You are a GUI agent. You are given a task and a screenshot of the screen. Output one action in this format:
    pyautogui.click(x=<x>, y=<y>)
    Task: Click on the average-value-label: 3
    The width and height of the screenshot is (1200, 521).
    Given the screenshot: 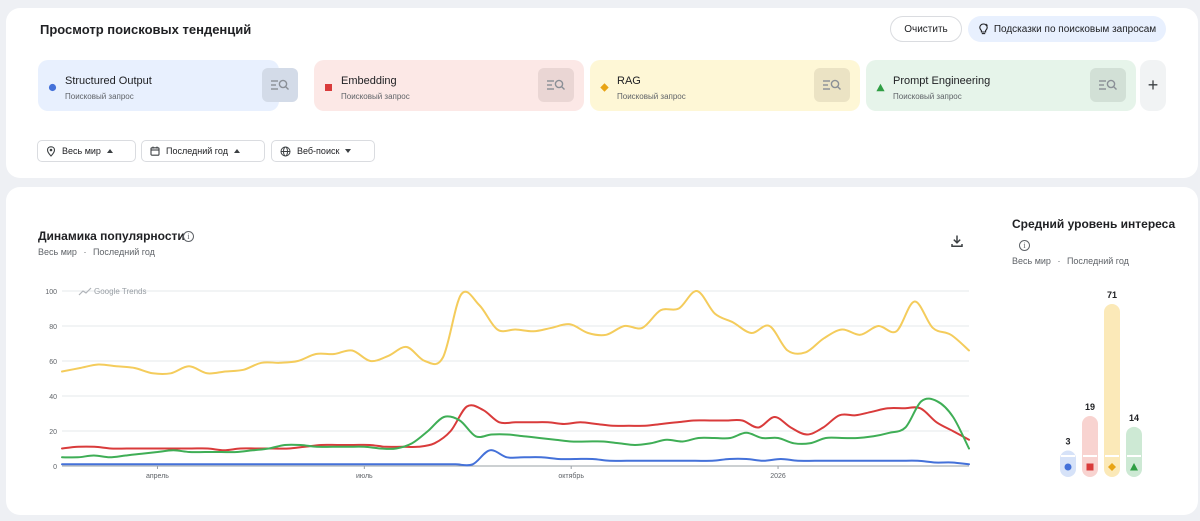 What is the action you would take?
    pyautogui.click(x=1067, y=442)
    